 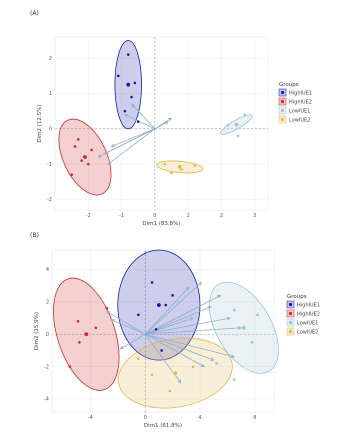 I want to click on x-tick-label: -2, so click(x=88, y=216).